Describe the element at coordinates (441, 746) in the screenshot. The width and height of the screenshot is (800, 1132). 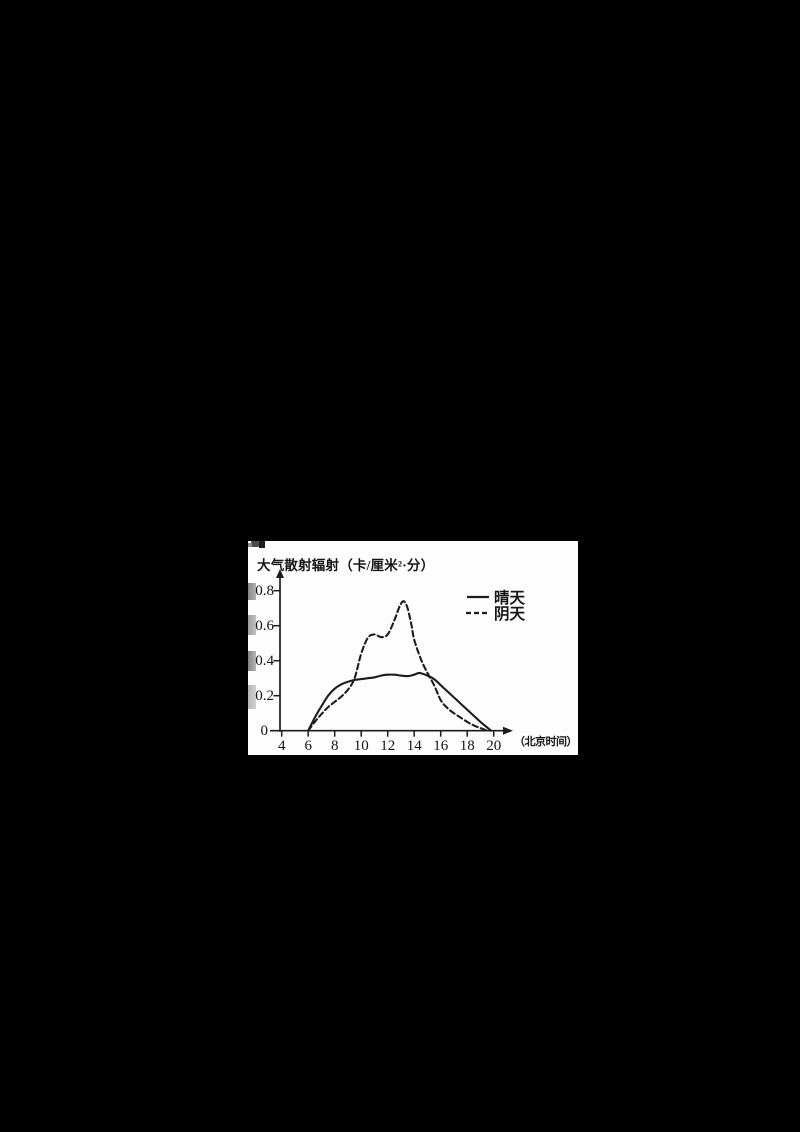
I see `x-tick-label: 16` at that location.